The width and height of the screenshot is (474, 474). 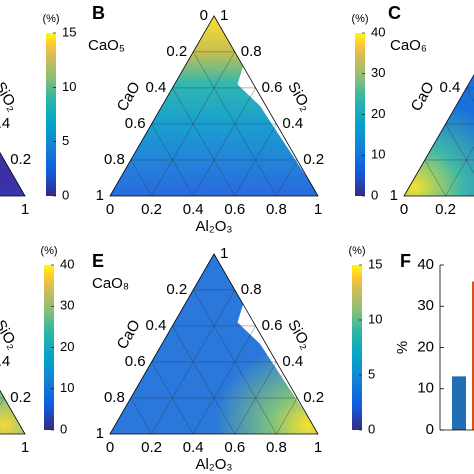 I want to click on y-tick-label: 30, so click(x=425, y=305).